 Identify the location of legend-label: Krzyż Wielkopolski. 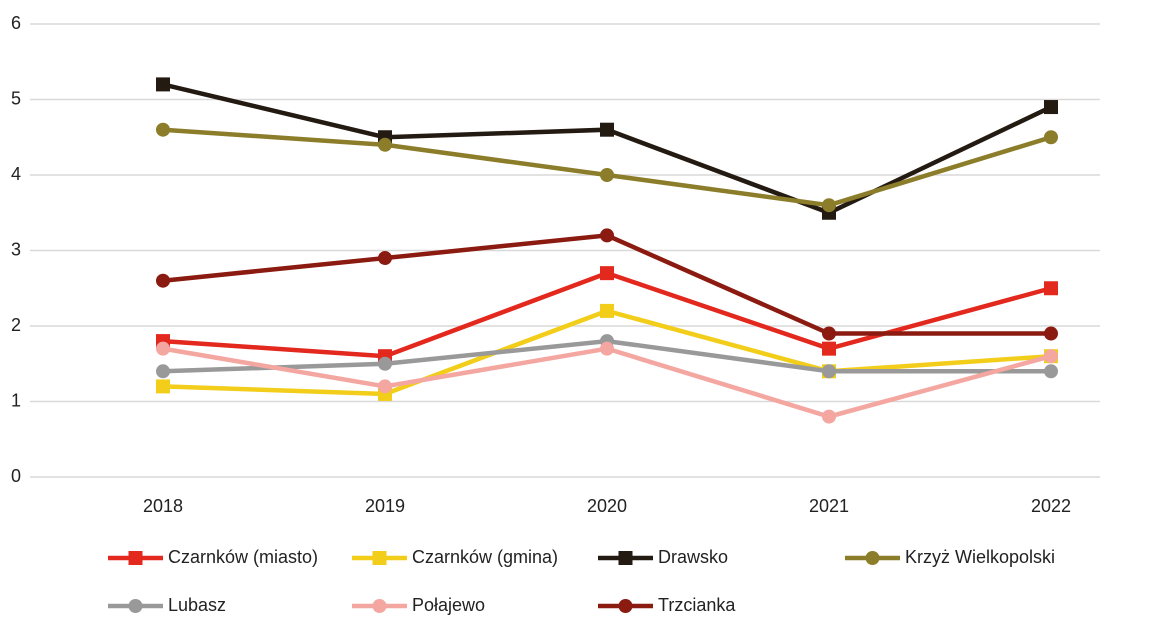
(980, 557).